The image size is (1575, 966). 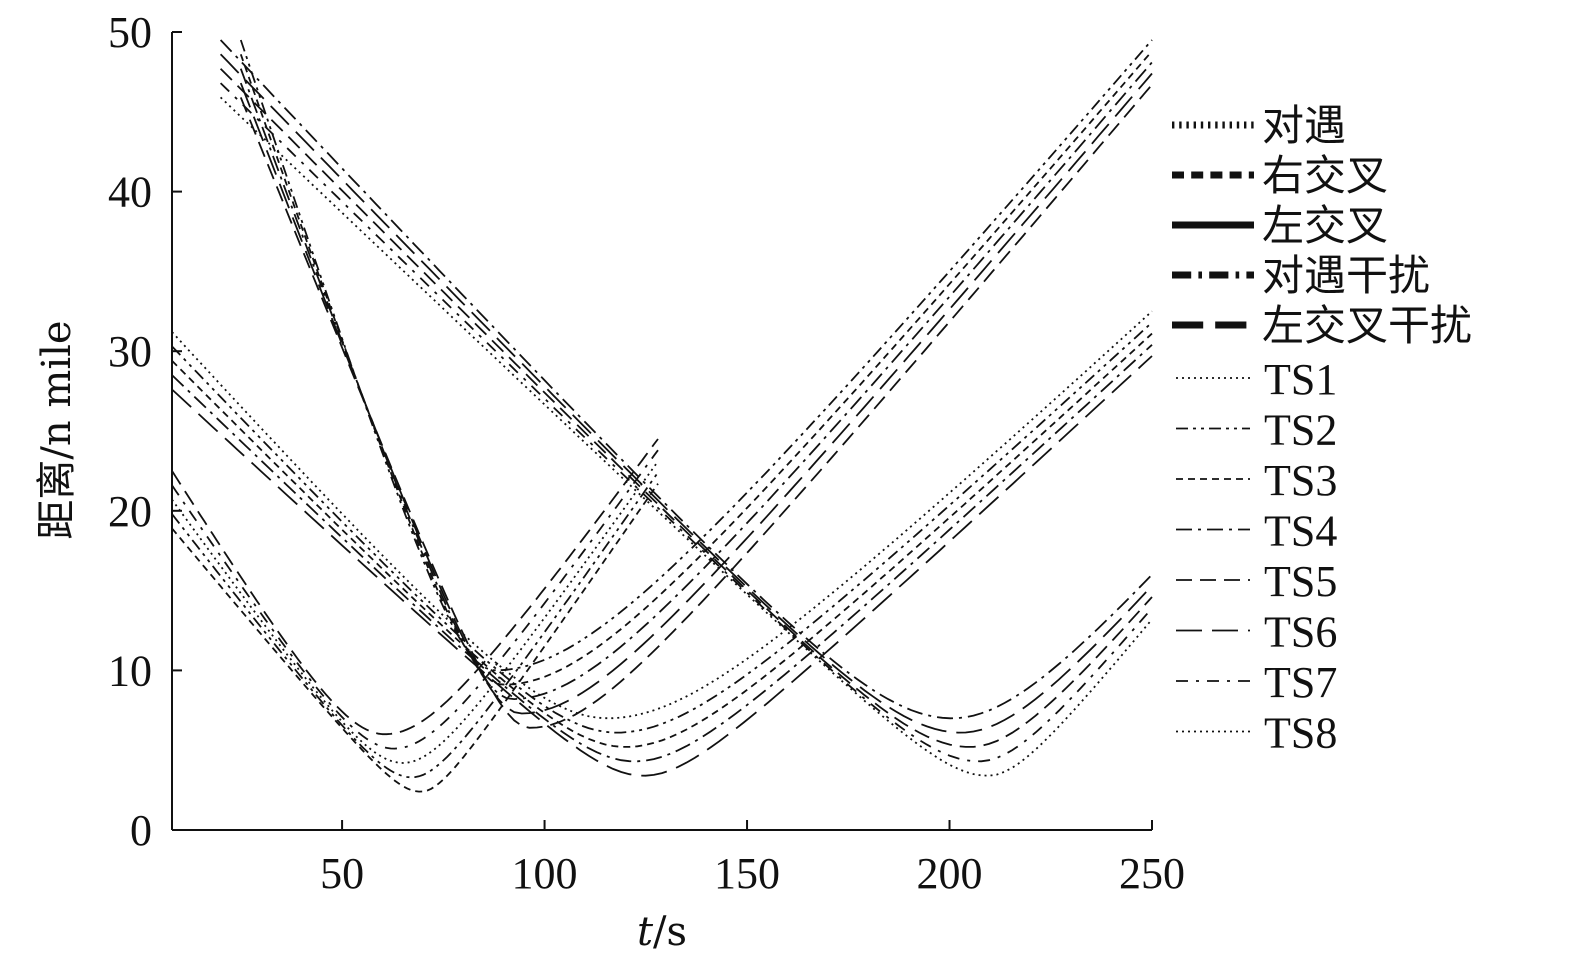 I want to click on y-tick-label: 30, so click(x=130, y=351).